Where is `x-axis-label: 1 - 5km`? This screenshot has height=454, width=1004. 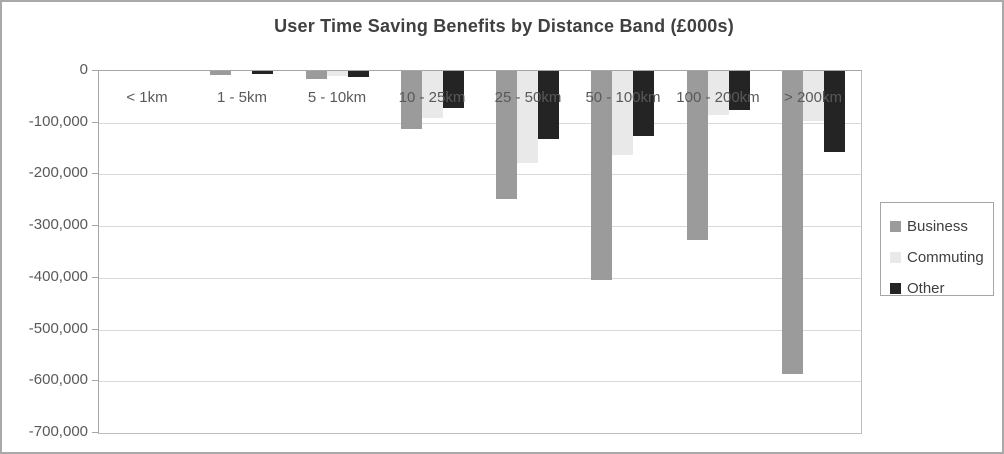 x-axis-label: 1 - 5km is located at coordinates (241, 97).